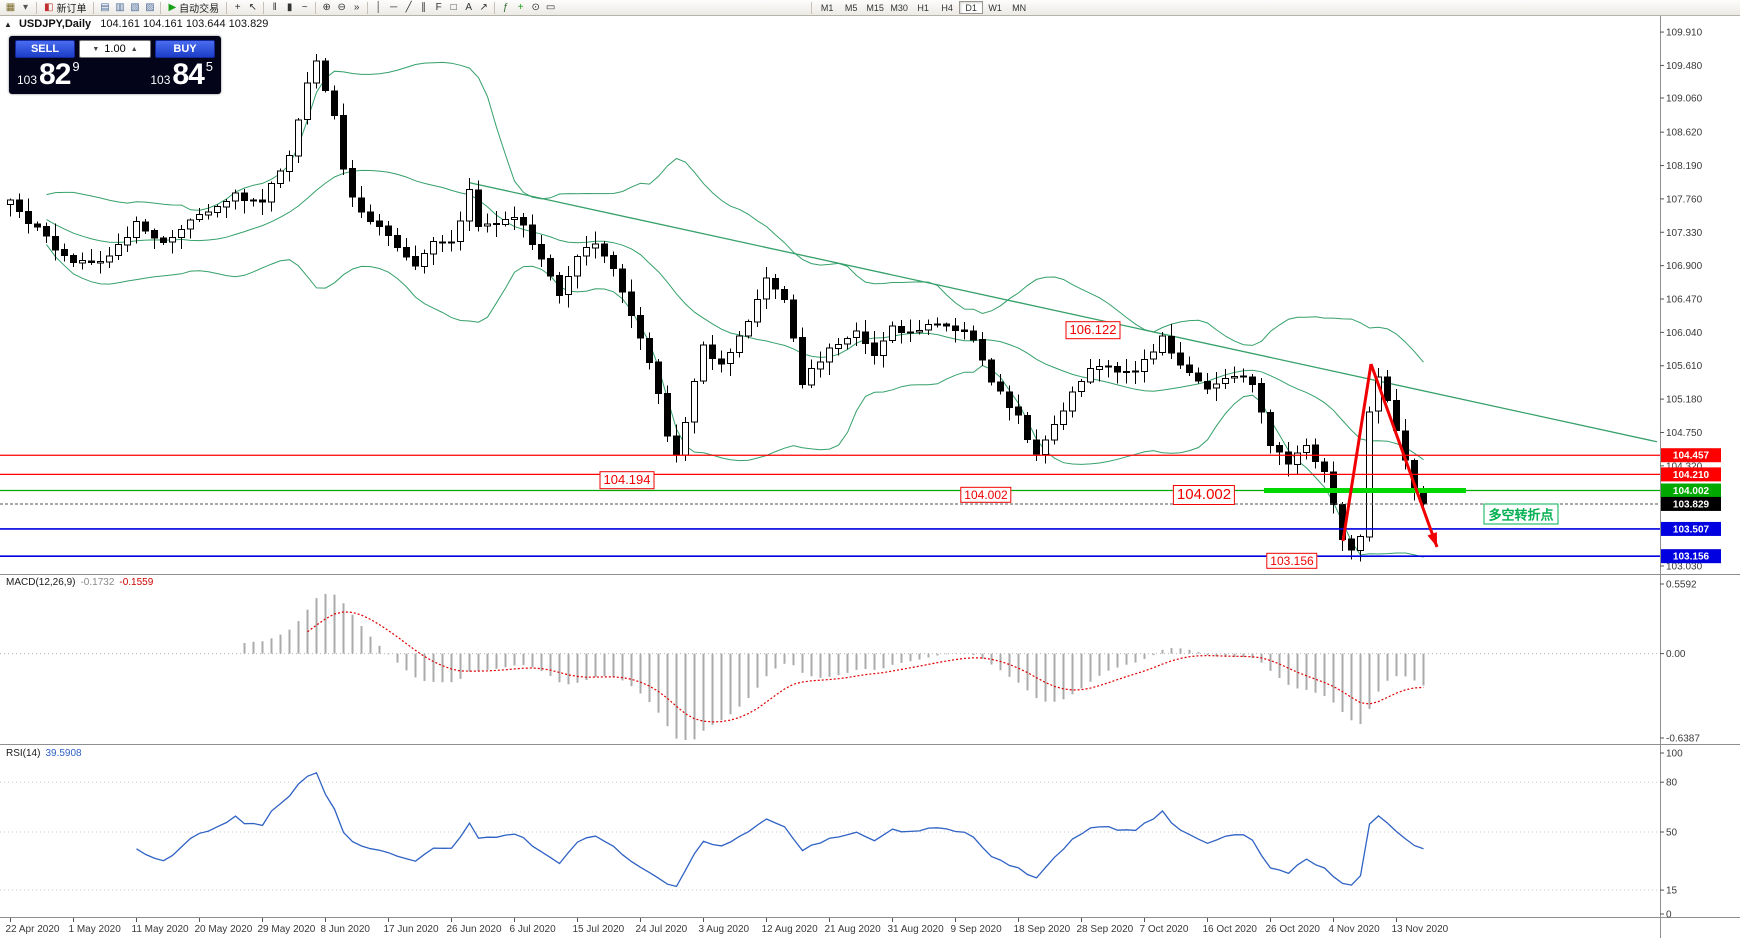 This screenshot has height=938, width=1740. What do you see at coordinates (1684, 333) in the screenshot?
I see `price-axis-tick: 106.040` at bounding box center [1684, 333].